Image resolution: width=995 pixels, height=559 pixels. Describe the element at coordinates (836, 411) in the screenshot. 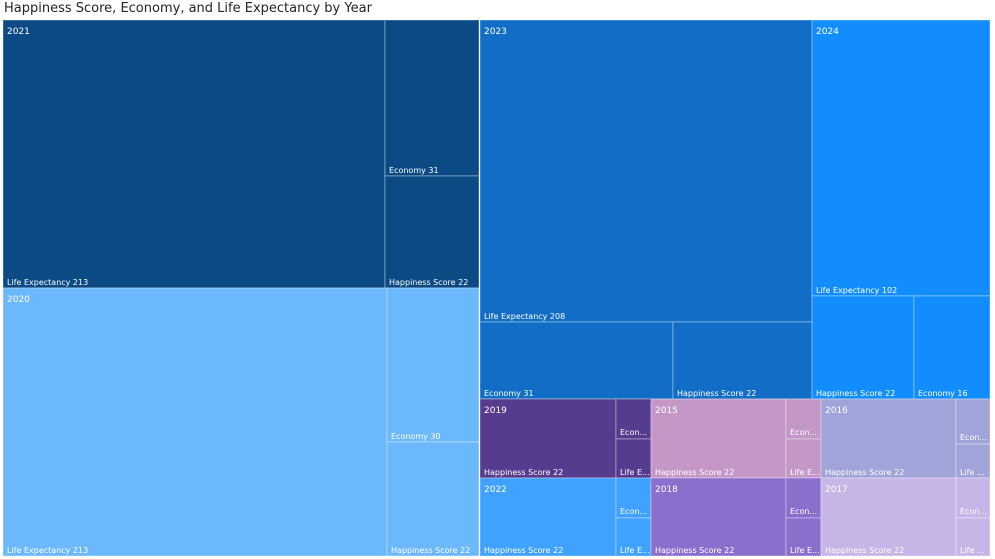

I see `group-label-2016: 2016` at that location.